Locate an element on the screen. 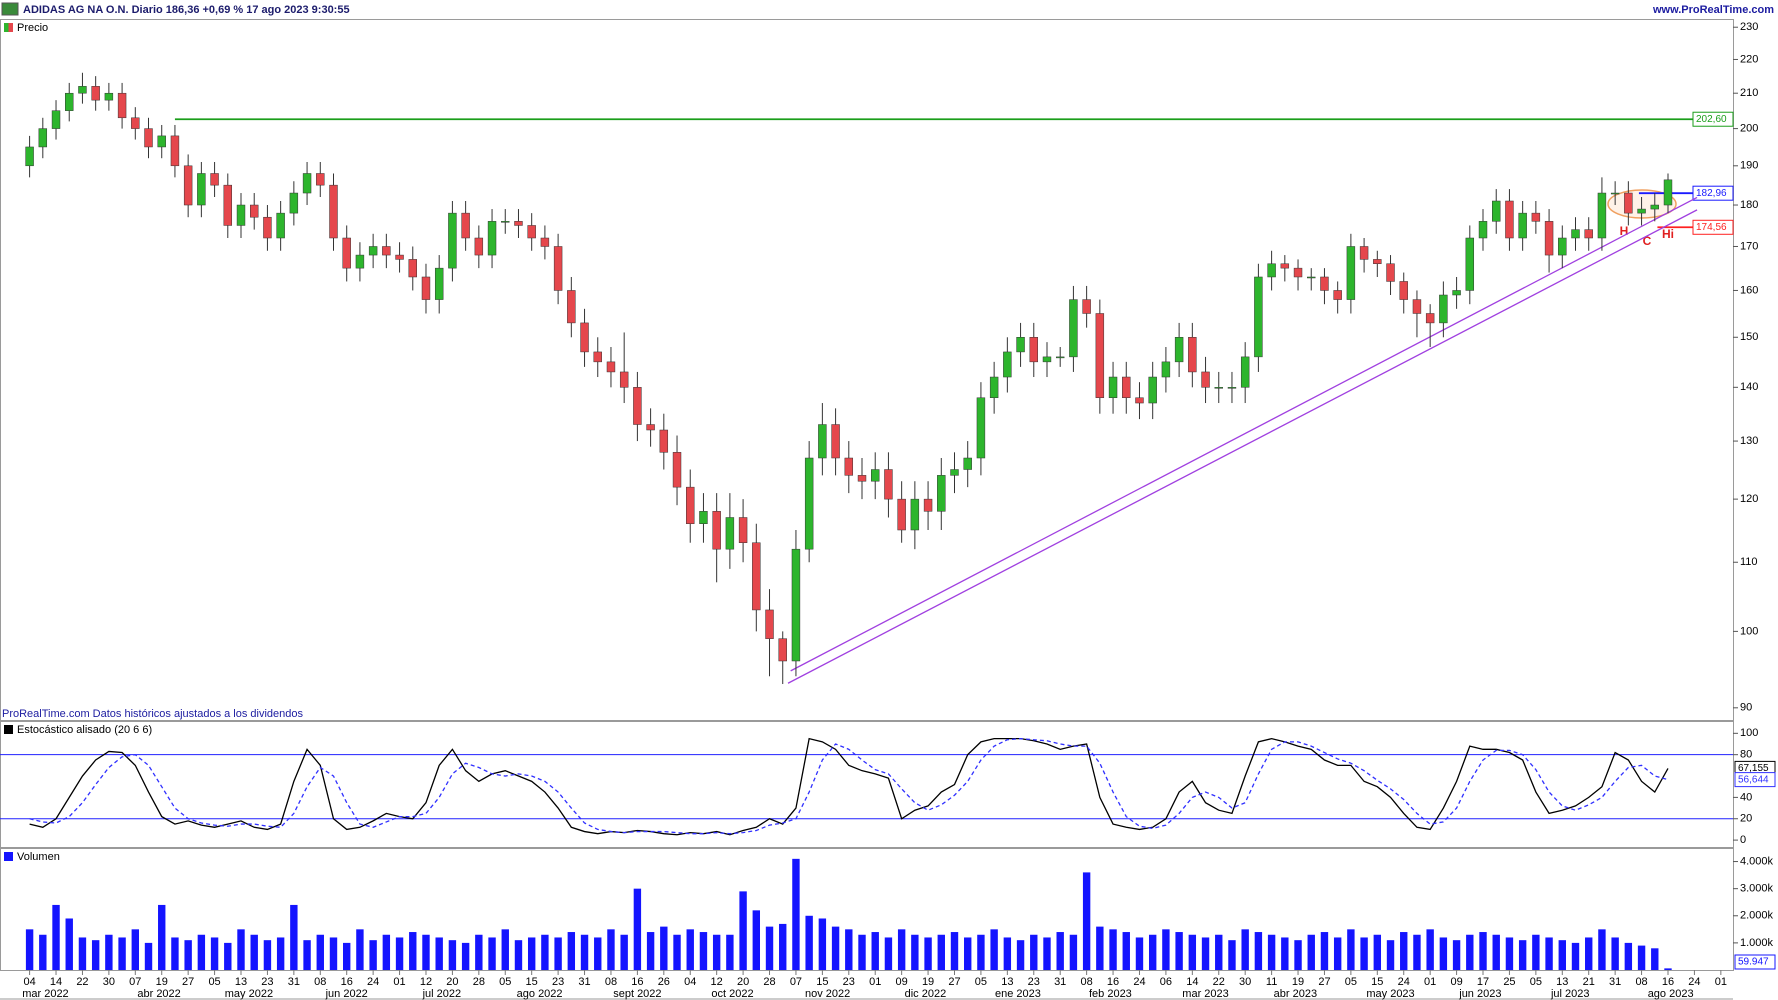 This screenshot has width=1778, height=1000. month-label: ago 2022 is located at coordinates (540, 994).